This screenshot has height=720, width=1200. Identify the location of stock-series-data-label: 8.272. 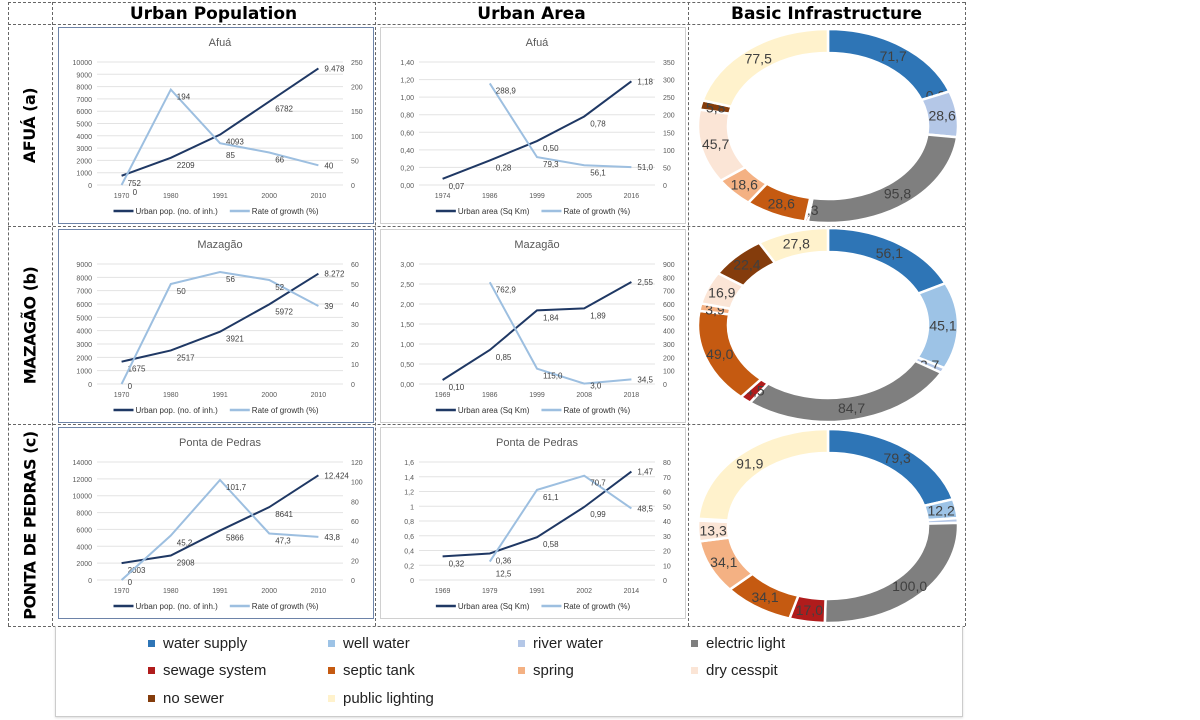
(334, 274).